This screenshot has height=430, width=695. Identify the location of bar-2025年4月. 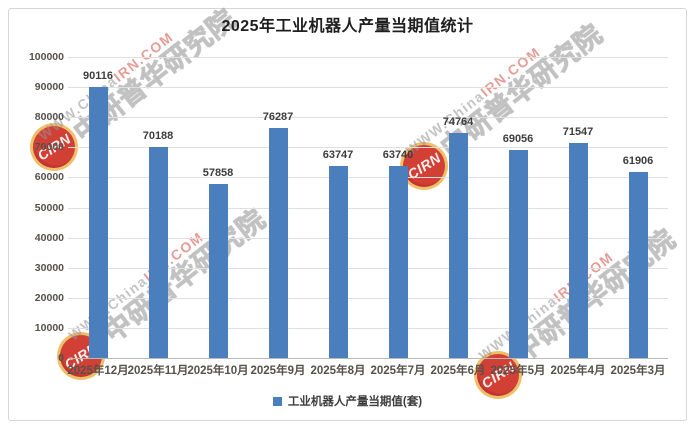
(578, 250).